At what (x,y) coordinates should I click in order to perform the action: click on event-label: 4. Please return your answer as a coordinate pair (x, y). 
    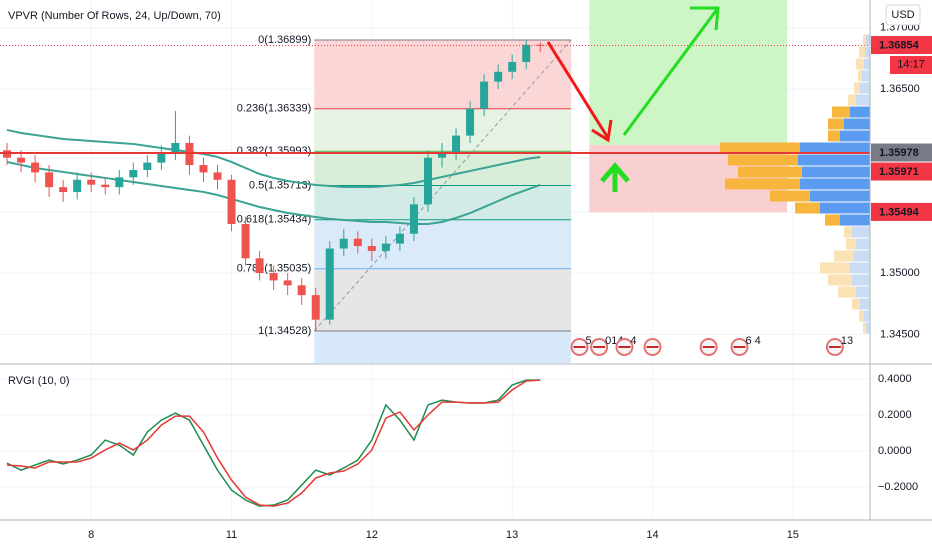
    Looking at the image, I should click on (633, 341).